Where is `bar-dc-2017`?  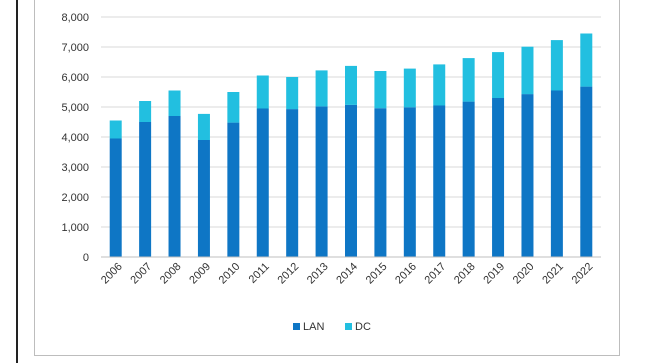 bar-dc-2017 is located at coordinates (439, 85).